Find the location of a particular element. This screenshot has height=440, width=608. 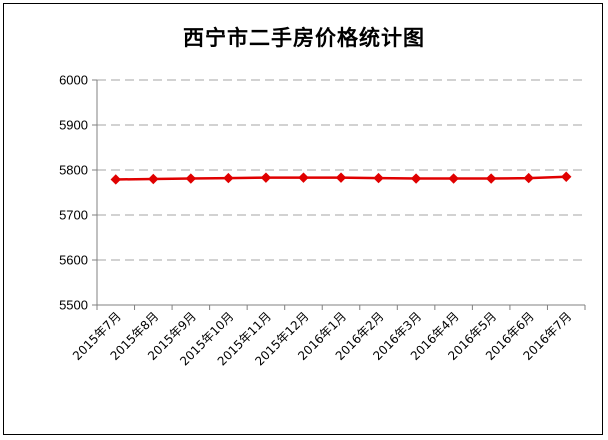

y-tick-label: 5500 is located at coordinates (73, 305).